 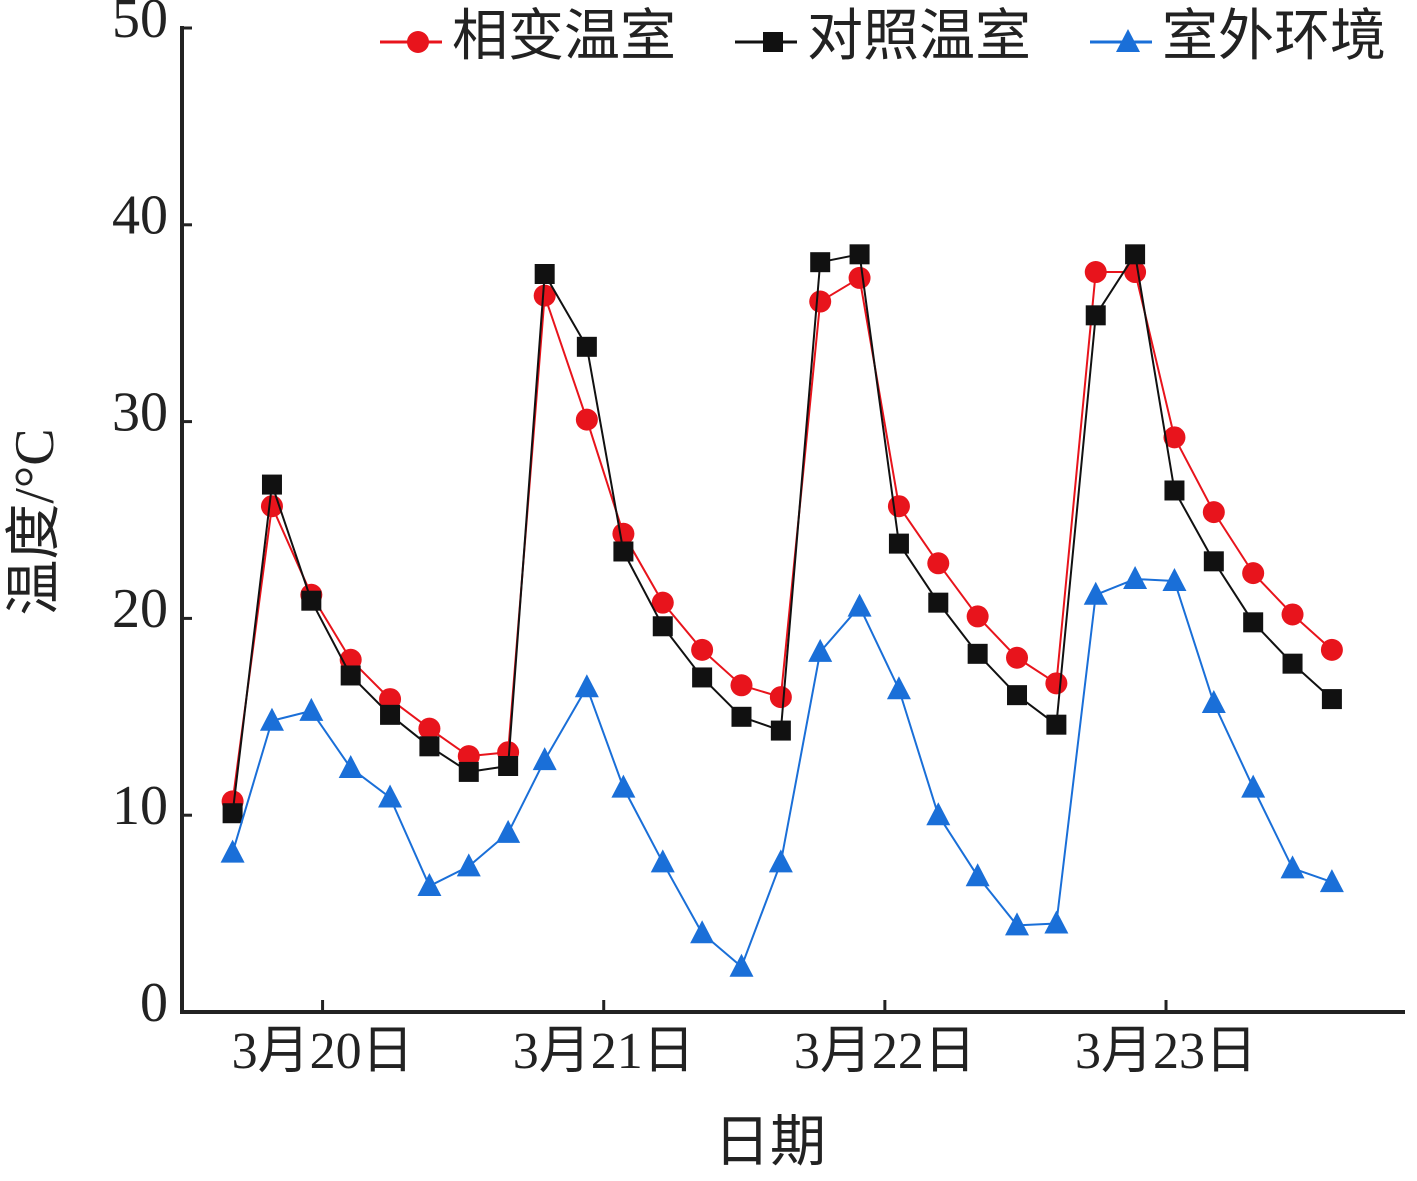 I want to click on y-tick-label: 20, so click(x=140, y=609).